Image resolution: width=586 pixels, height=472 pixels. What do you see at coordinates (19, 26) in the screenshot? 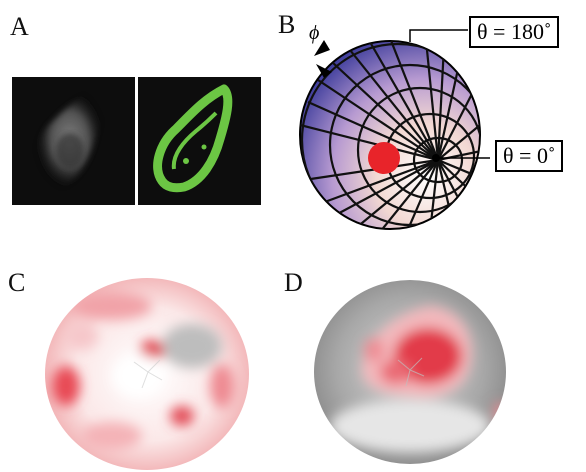
I see `panel-label-a: A` at bounding box center [19, 26].